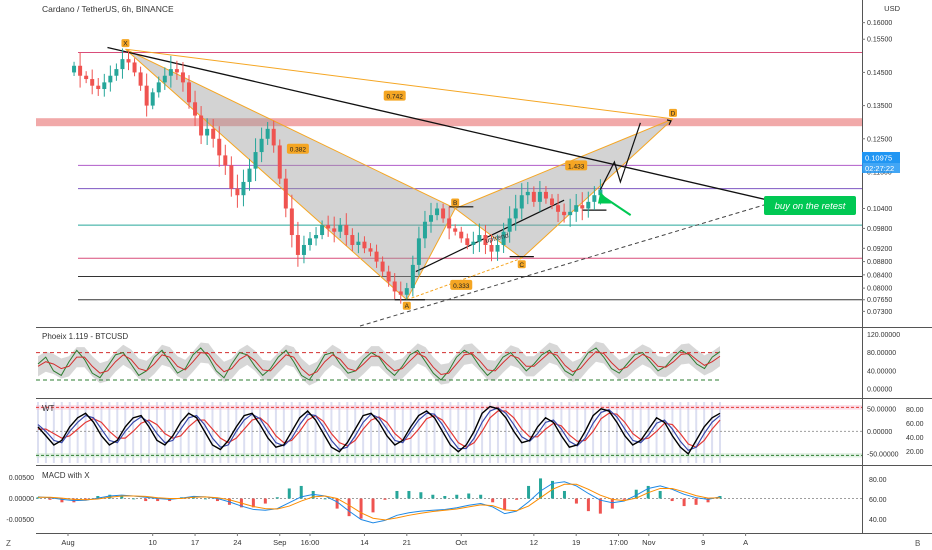  What do you see at coordinates (915, 438) in the screenshot?
I see `wt-right-tick-label: 40.00` at bounding box center [915, 438].